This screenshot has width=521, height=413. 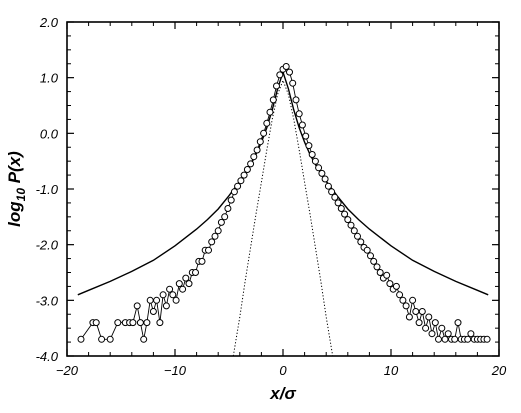 I want to click on y-axis-label: log10 P(x), so click(x=16, y=189).